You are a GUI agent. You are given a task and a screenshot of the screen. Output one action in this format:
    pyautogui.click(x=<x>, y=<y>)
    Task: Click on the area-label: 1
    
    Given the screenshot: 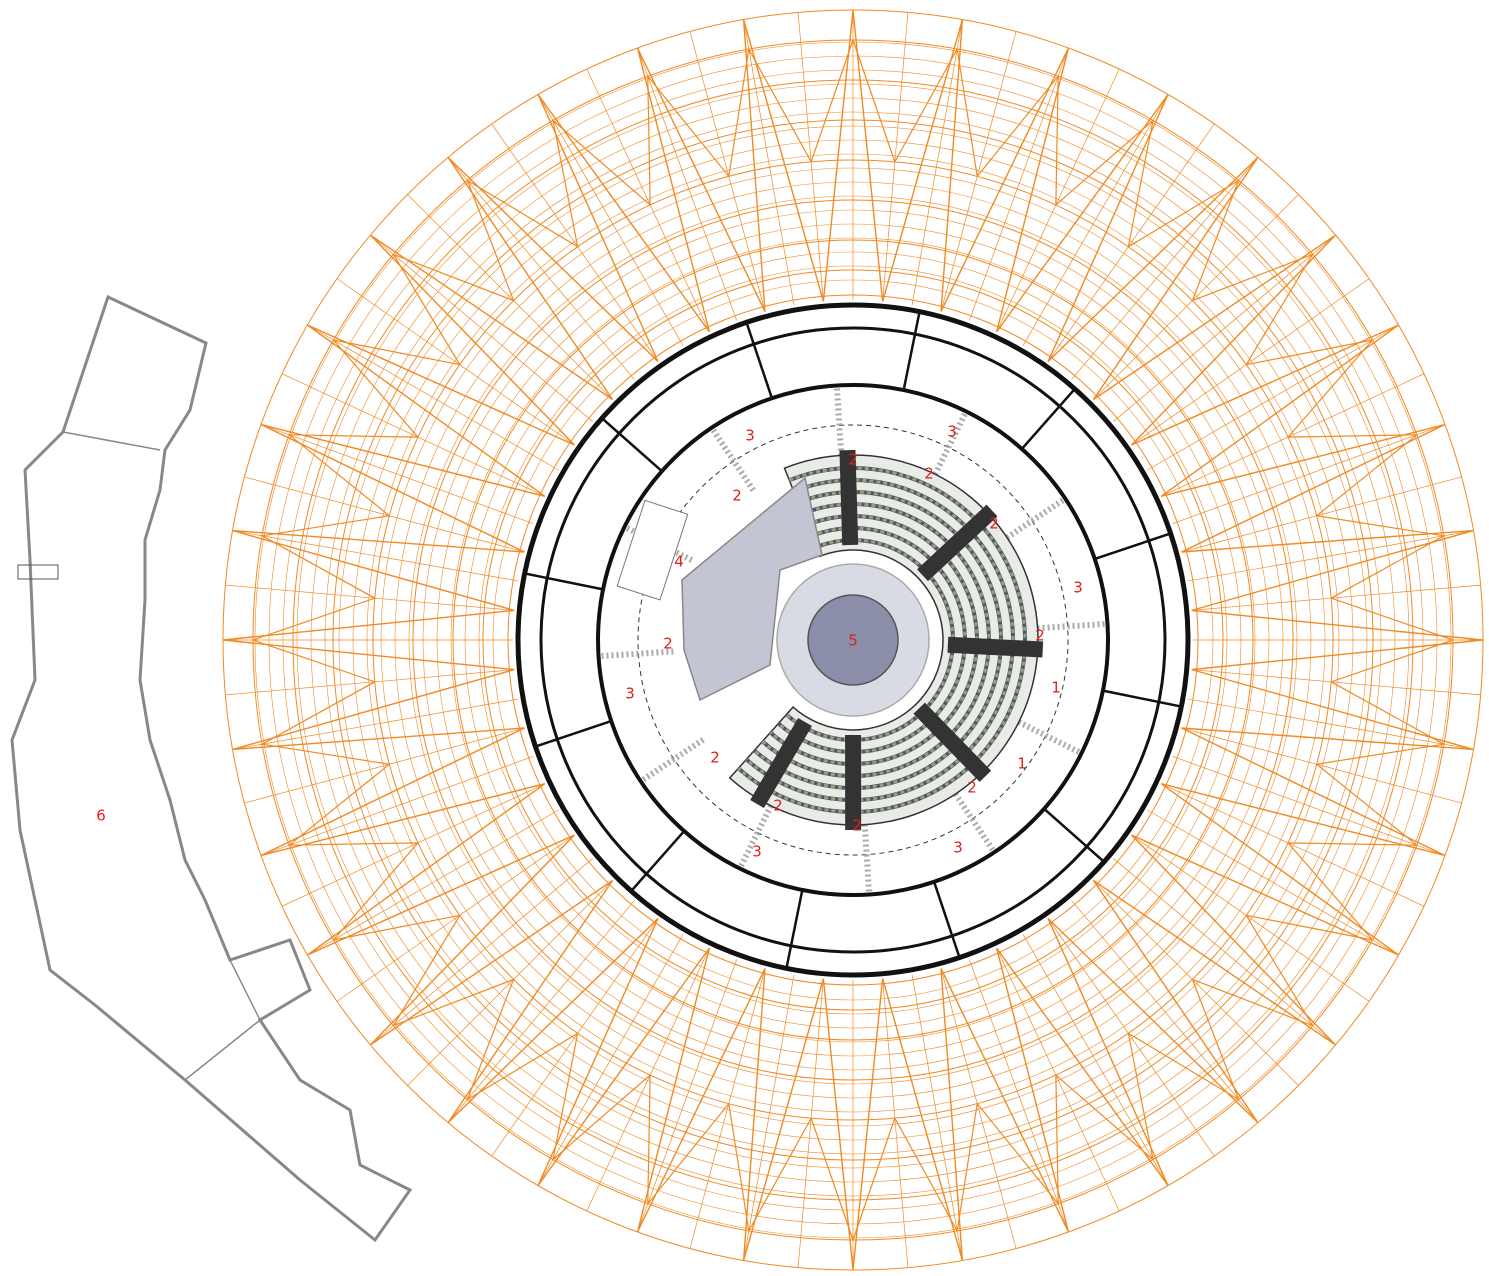 What is the action you would take?
    pyautogui.click(x=1056, y=688)
    